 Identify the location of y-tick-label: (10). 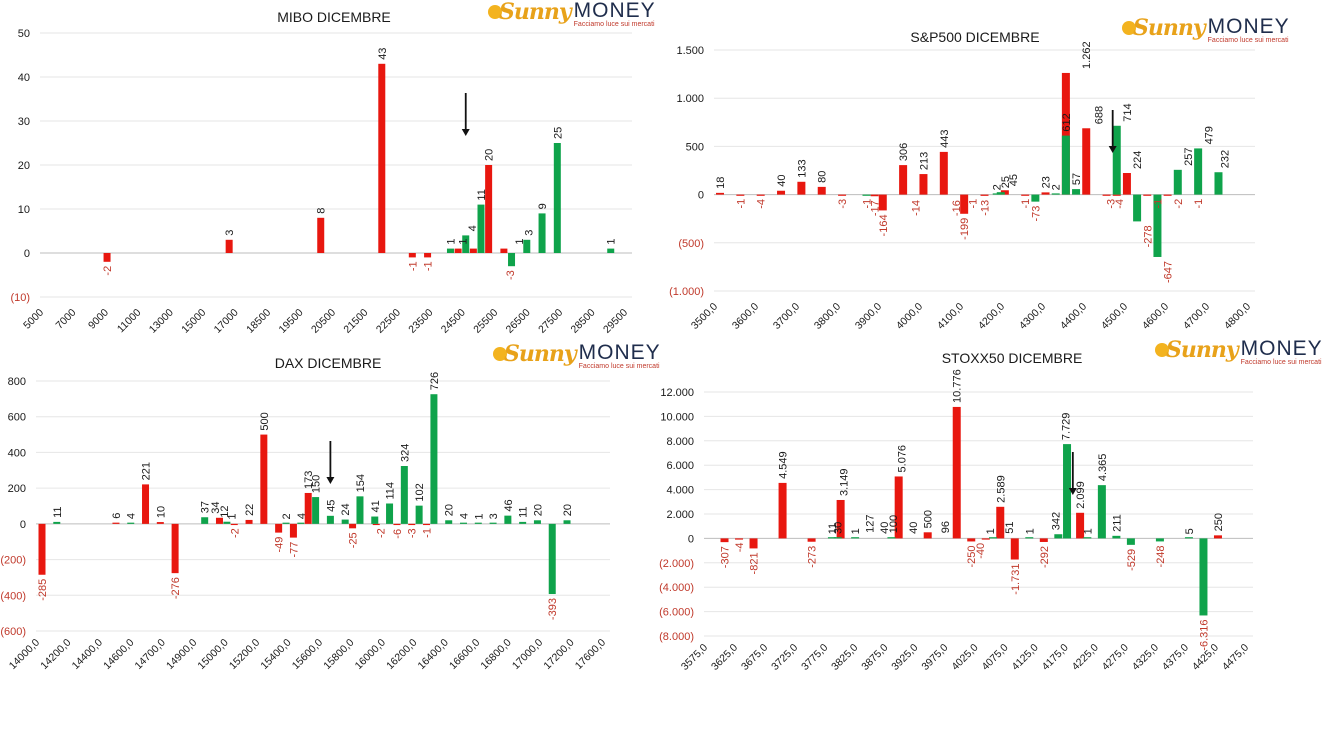
(20, 298).